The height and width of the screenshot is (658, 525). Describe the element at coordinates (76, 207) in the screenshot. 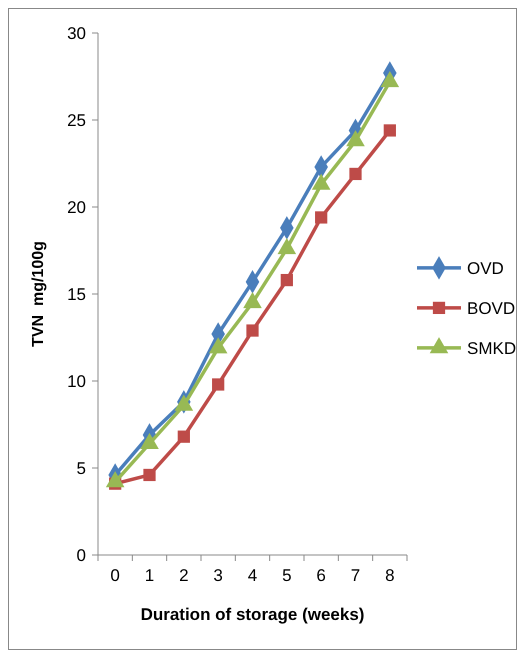

I see `y-tick-label: 20` at that location.